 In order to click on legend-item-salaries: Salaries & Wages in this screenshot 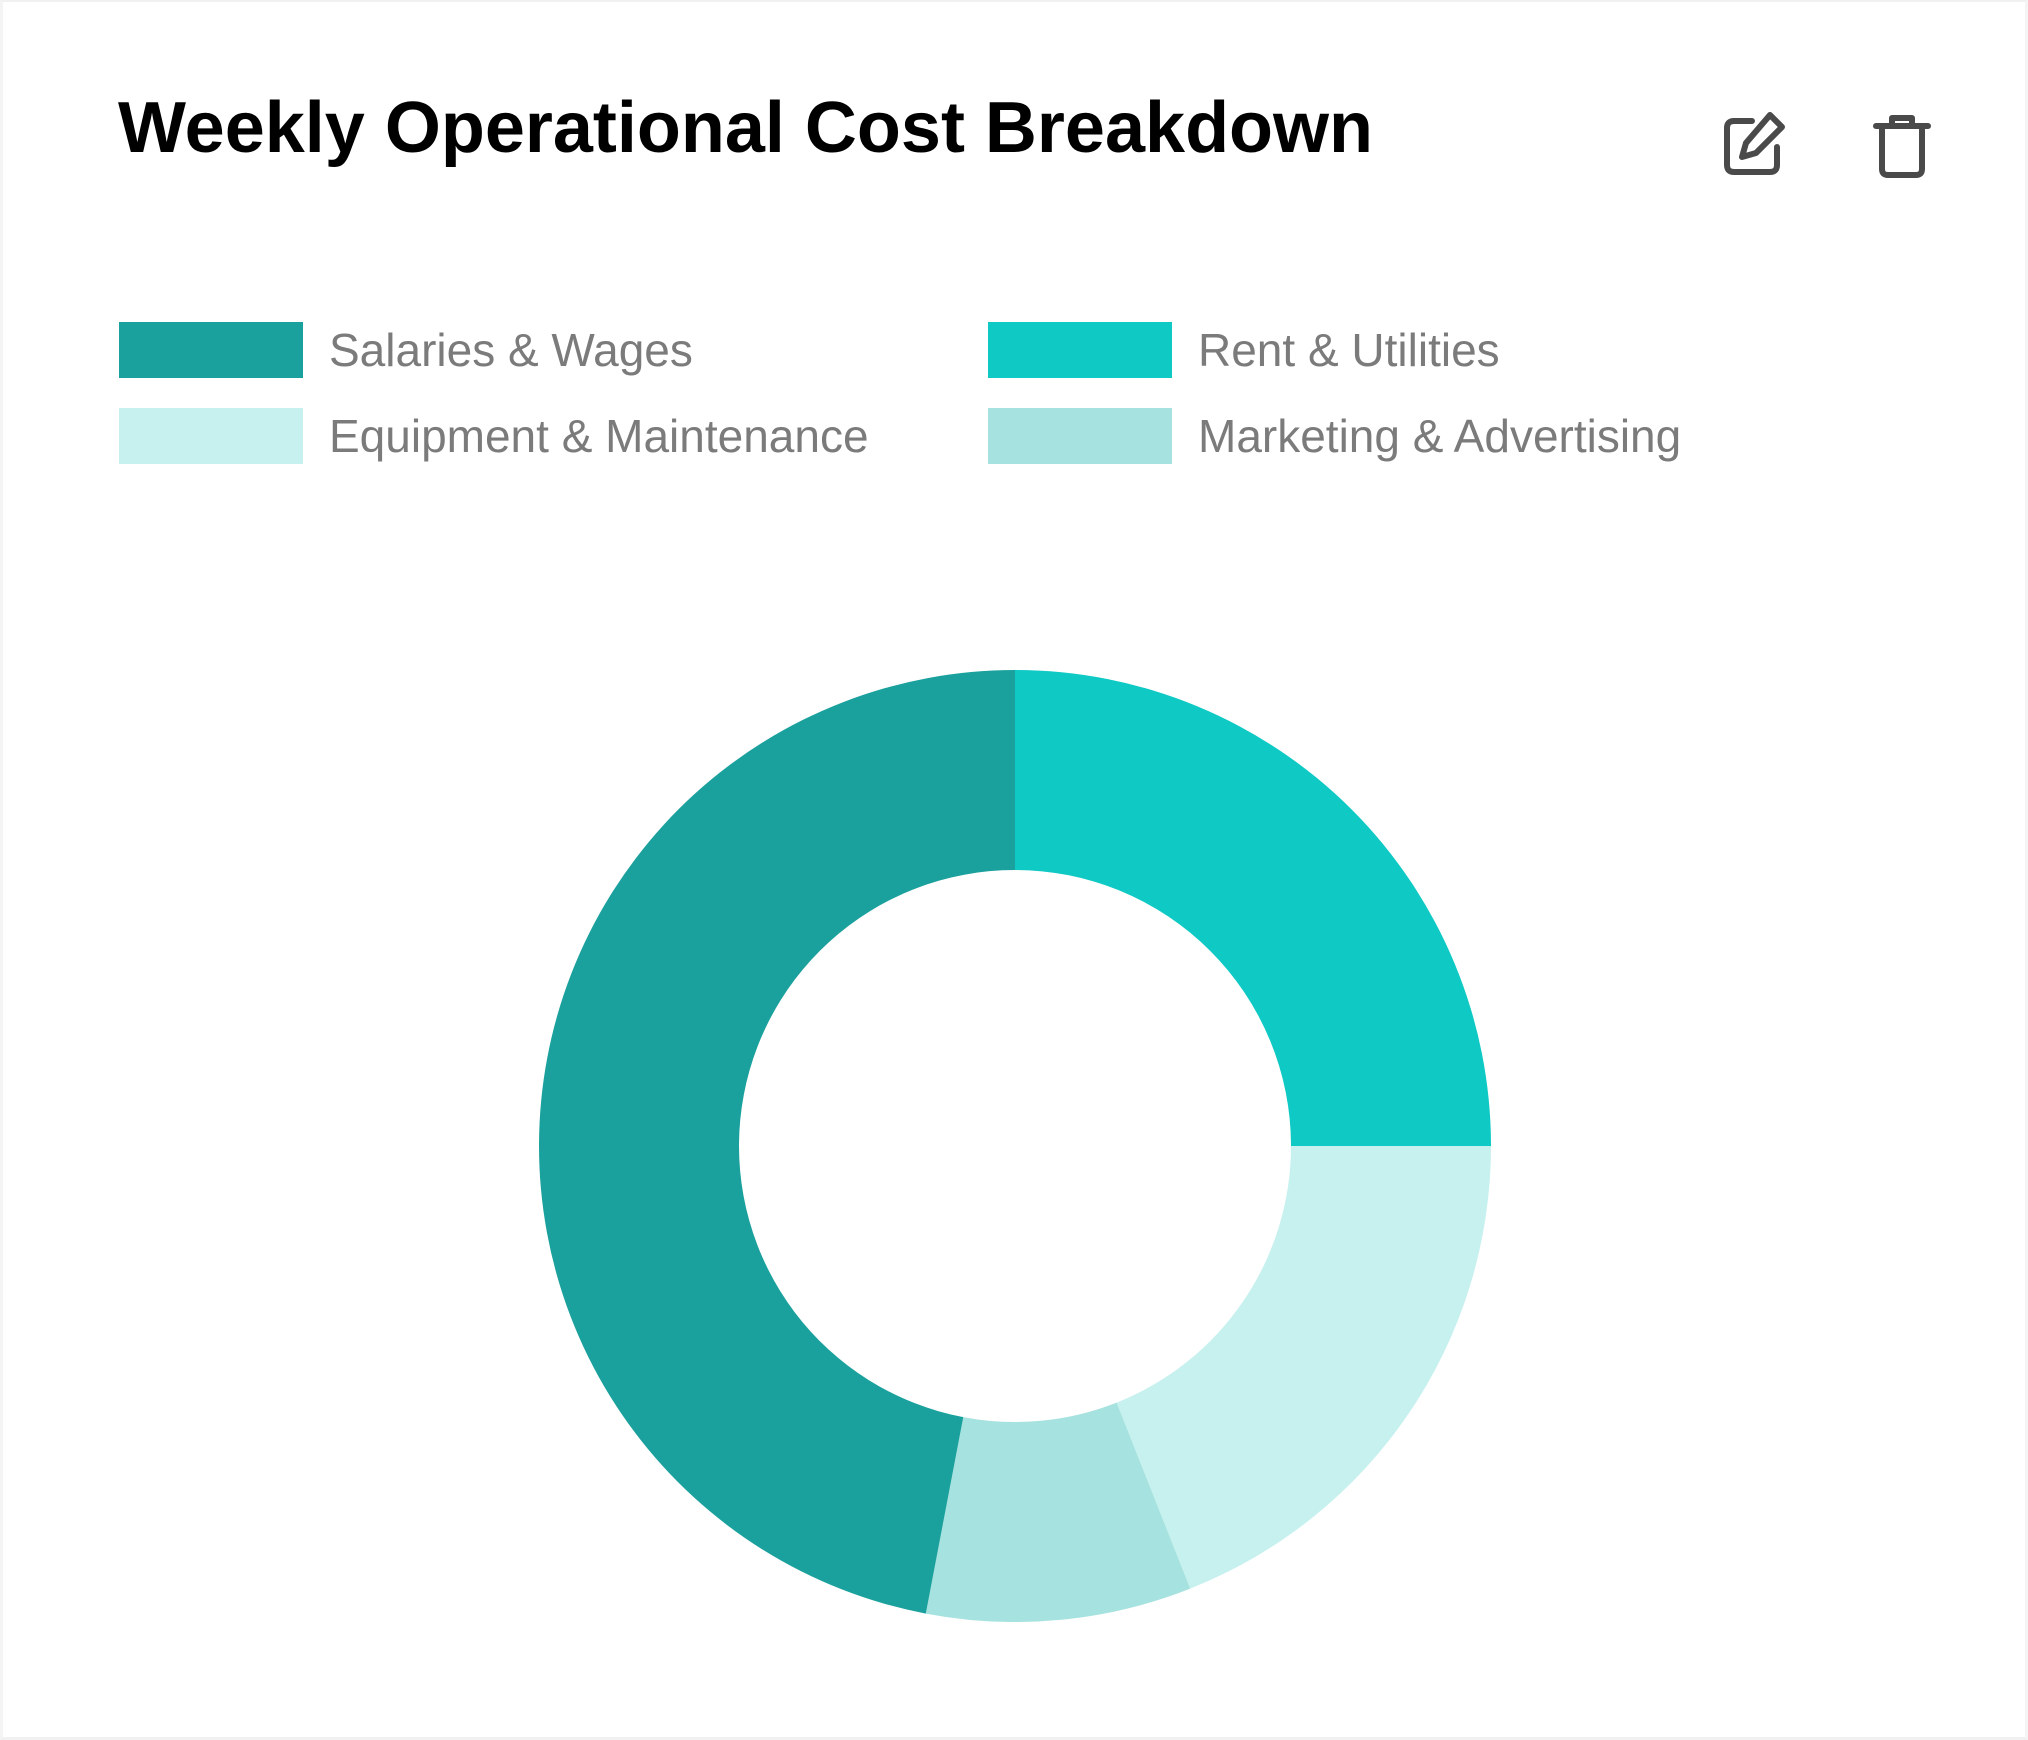, I will do `click(406, 350)`.